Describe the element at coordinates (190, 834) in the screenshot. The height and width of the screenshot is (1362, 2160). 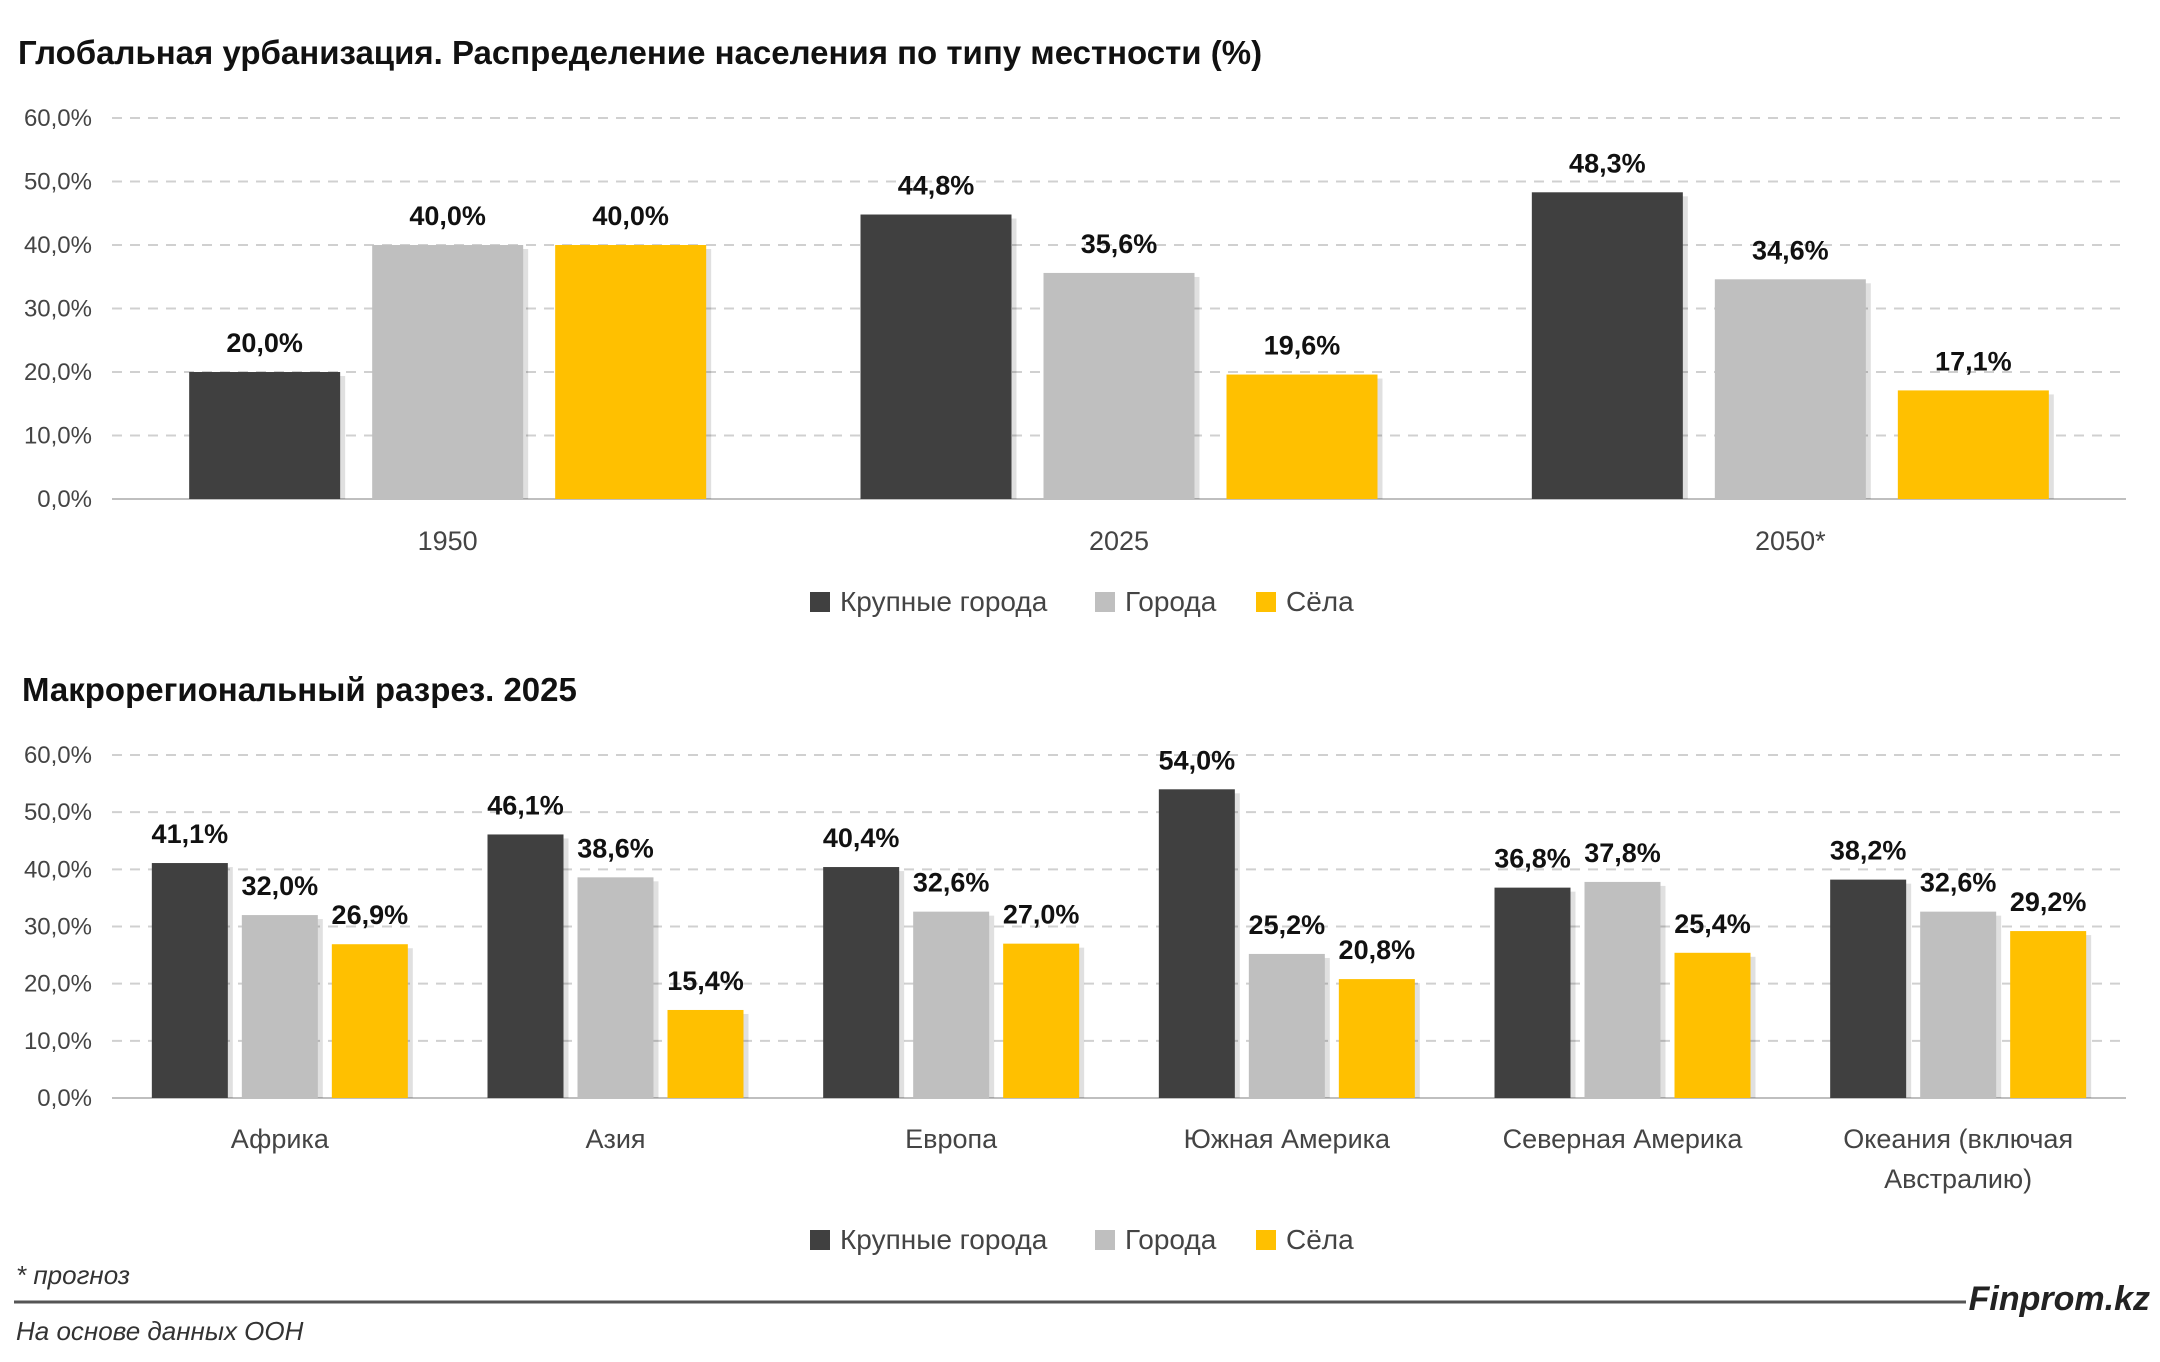
I see `data-label: 41,1%` at that location.